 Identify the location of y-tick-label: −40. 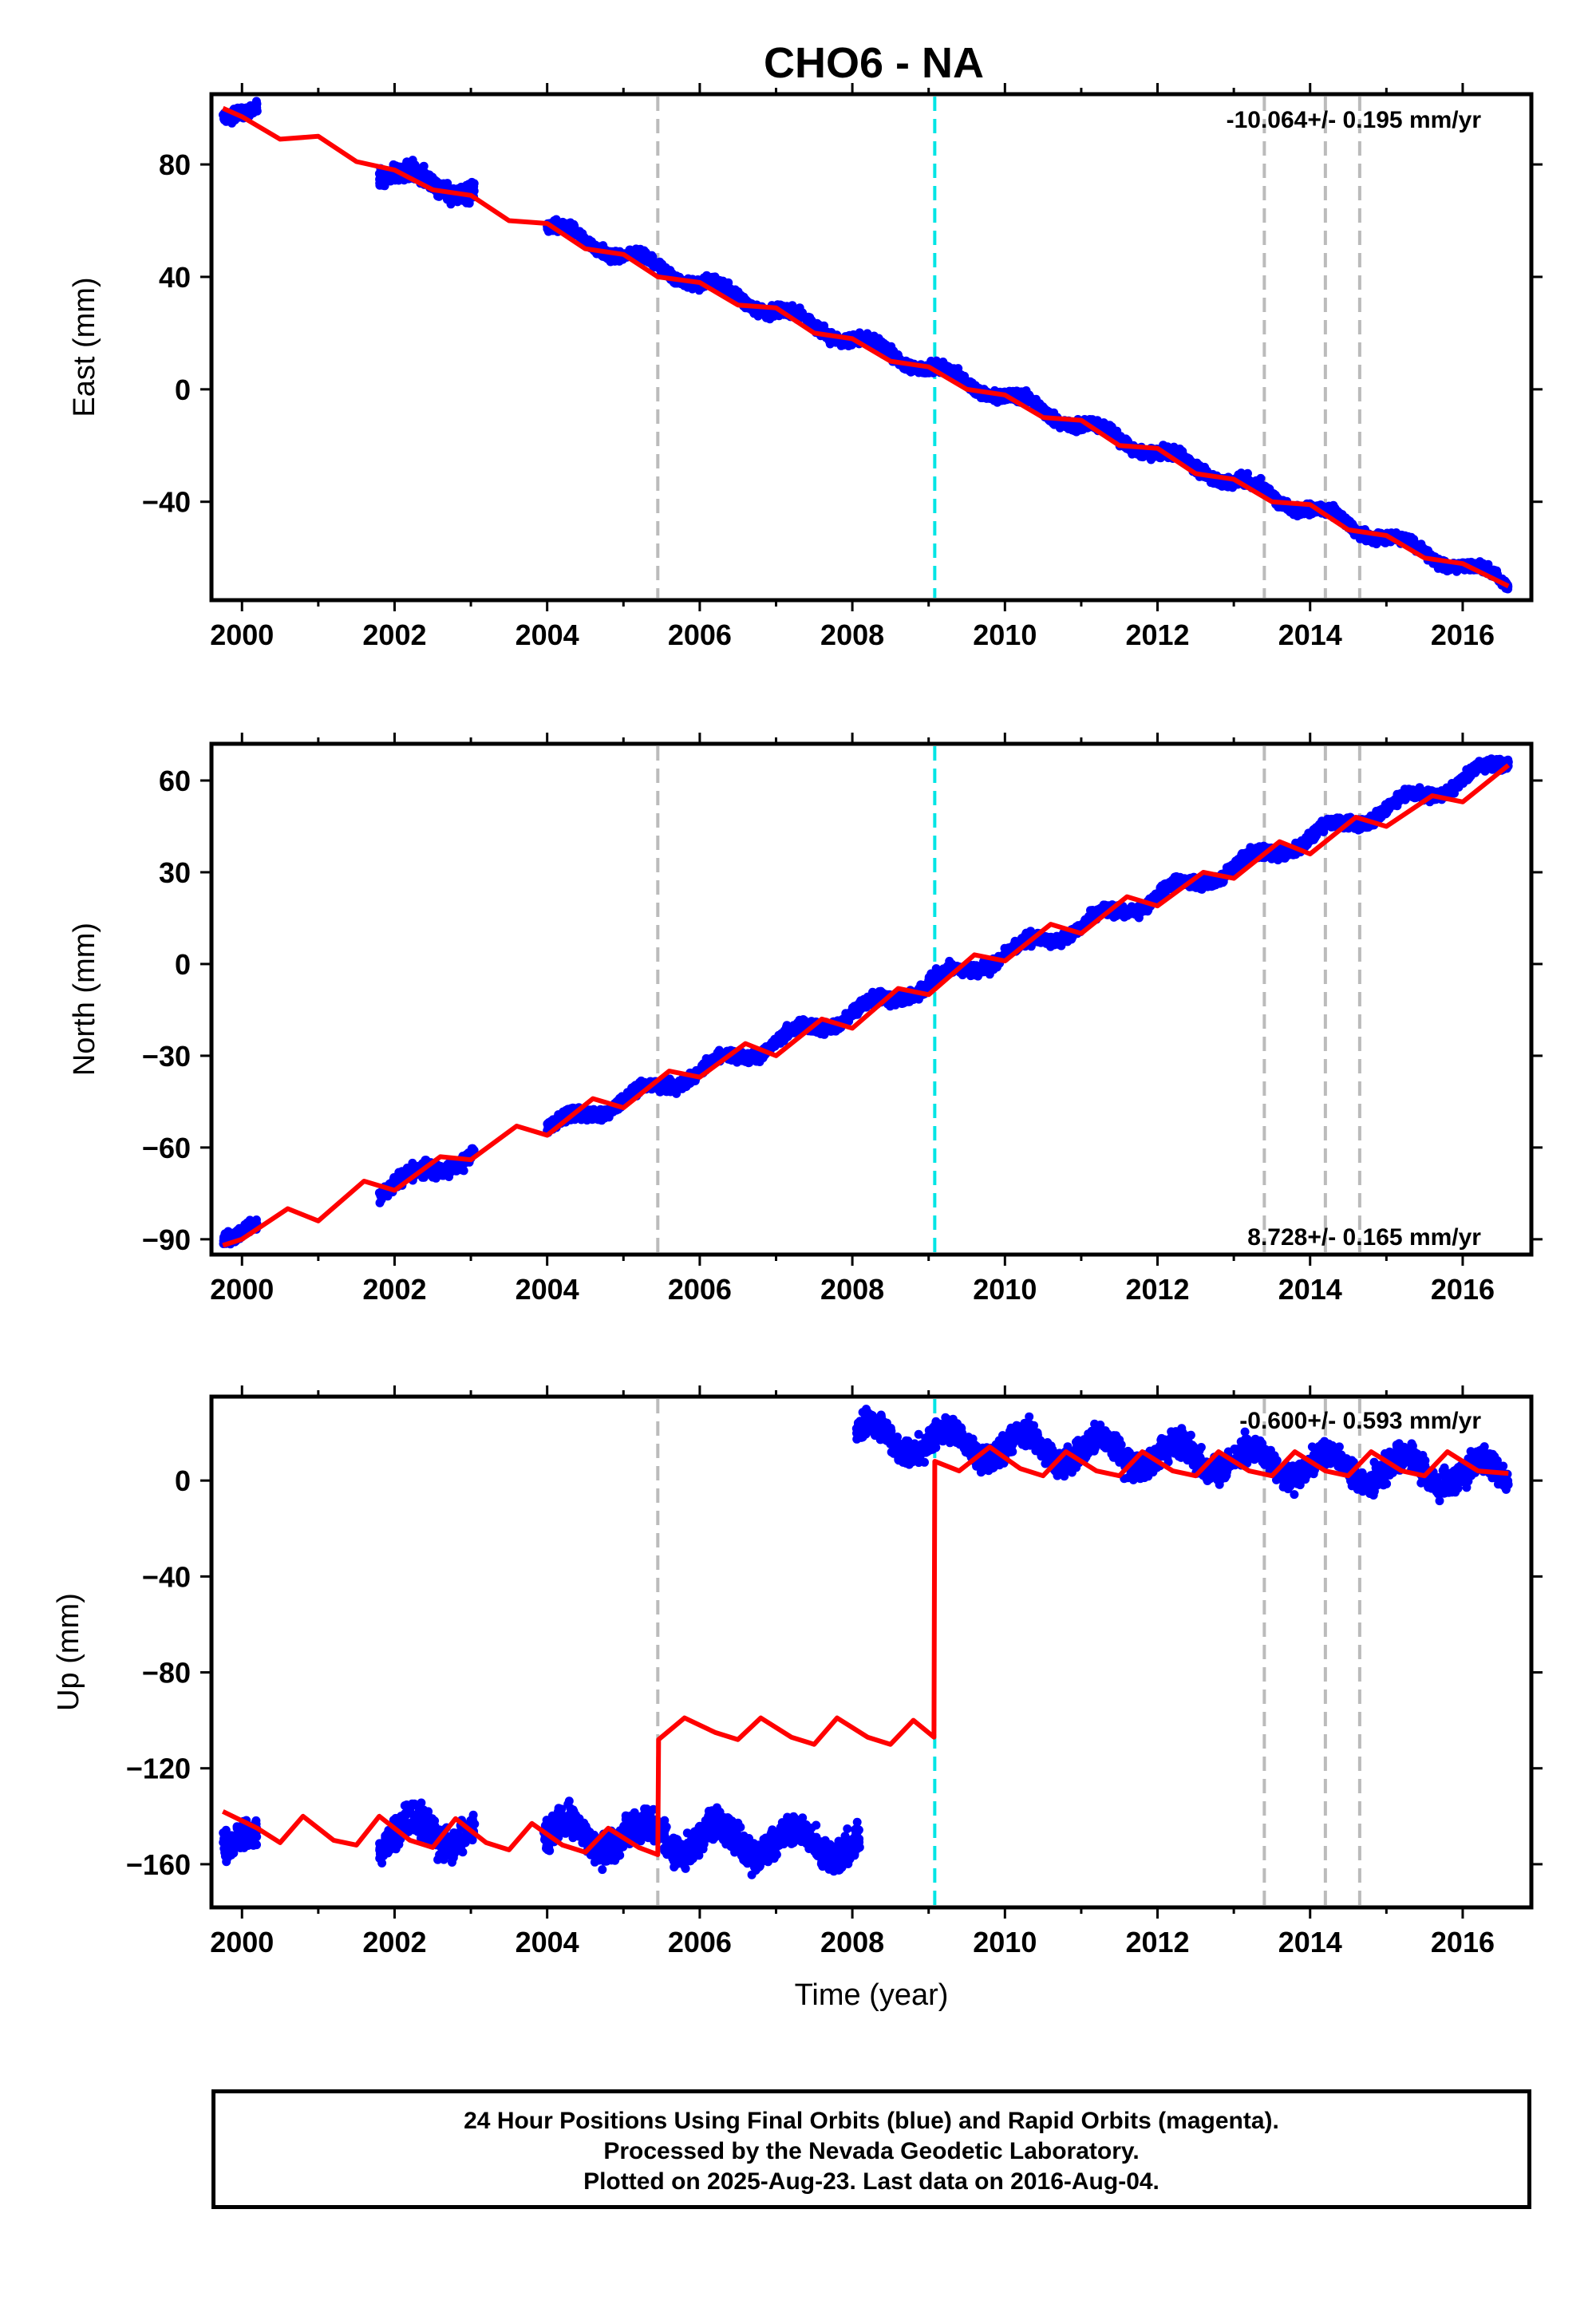
(166, 502).